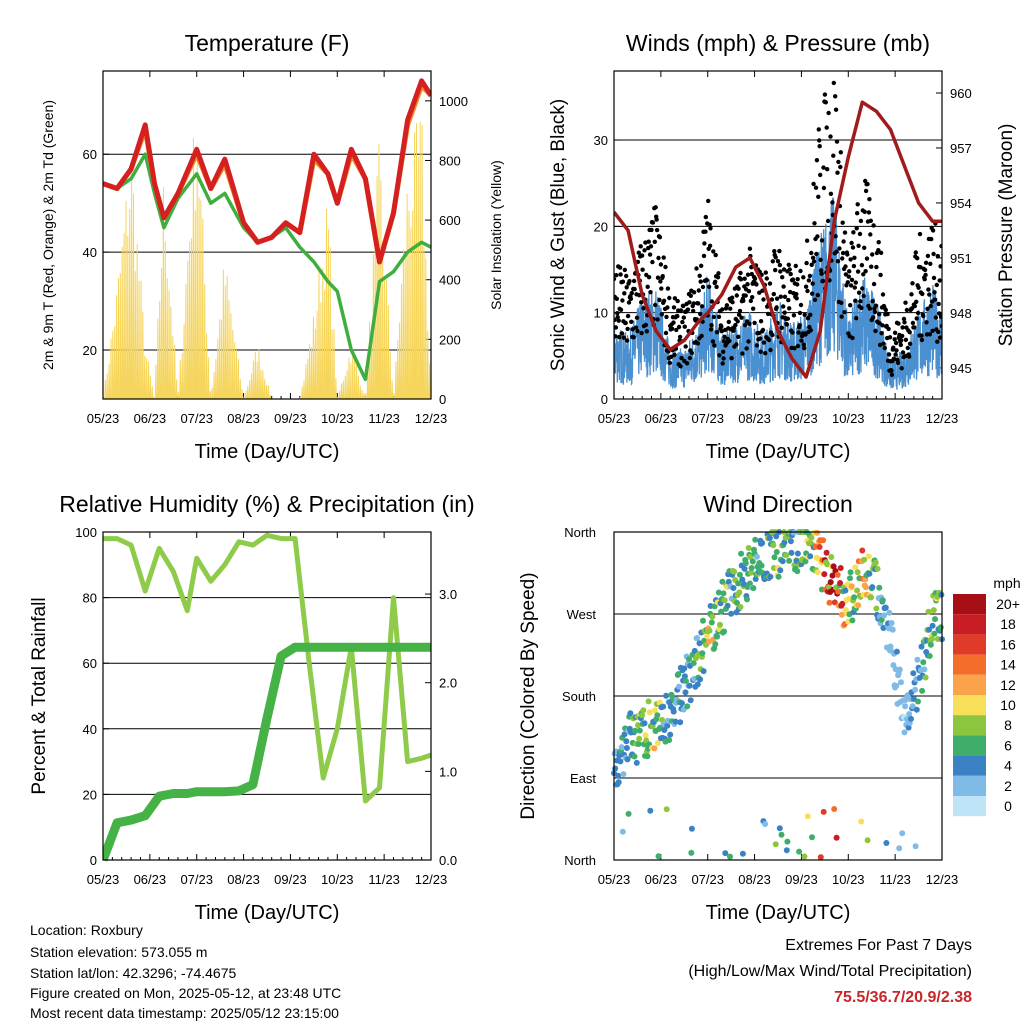 Image resolution: width=1024 pixels, height=1024 pixels. What do you see at coordinates (267, 452) in the screenshot?
I see `x-axis-label: Time (Day/UTC)` at bounding box center [267, 452].